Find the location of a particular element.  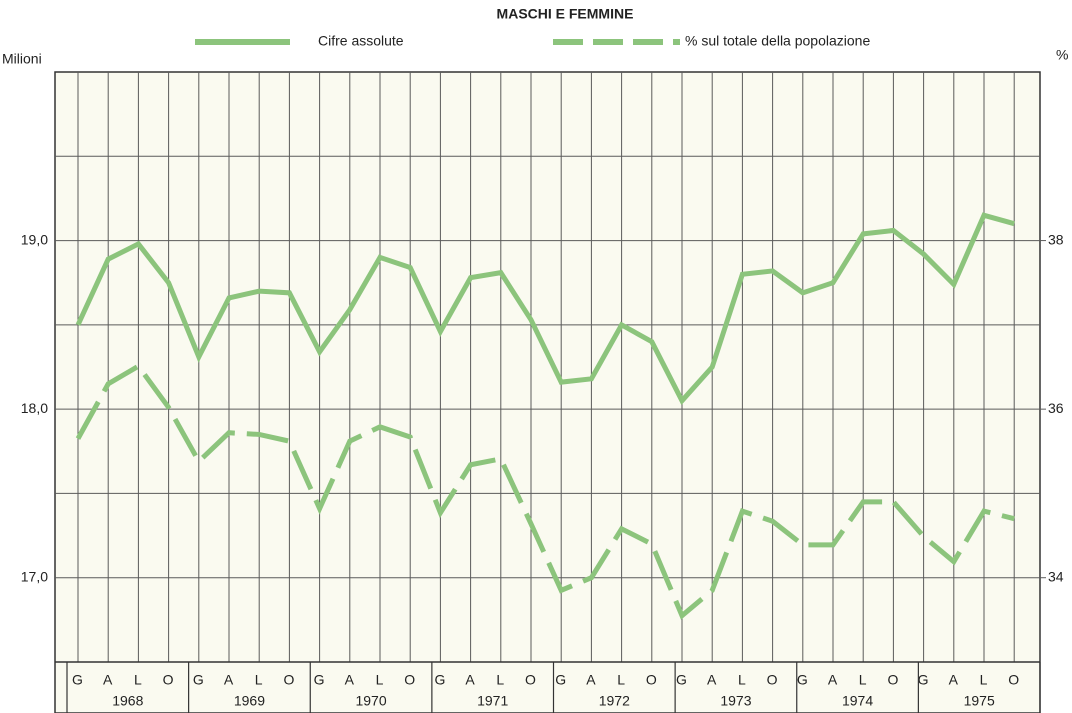

legend-label: Cifre assolute is located at coordinates (361, 41).